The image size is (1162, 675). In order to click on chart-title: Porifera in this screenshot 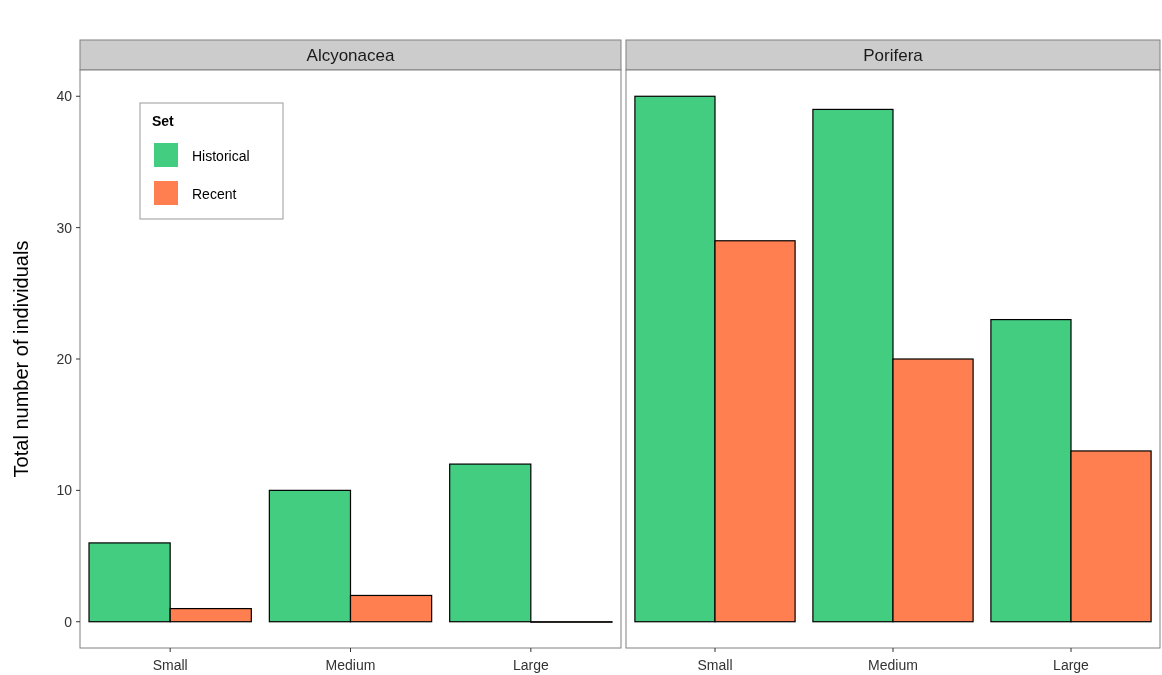, I will do `click(893, 55)`.